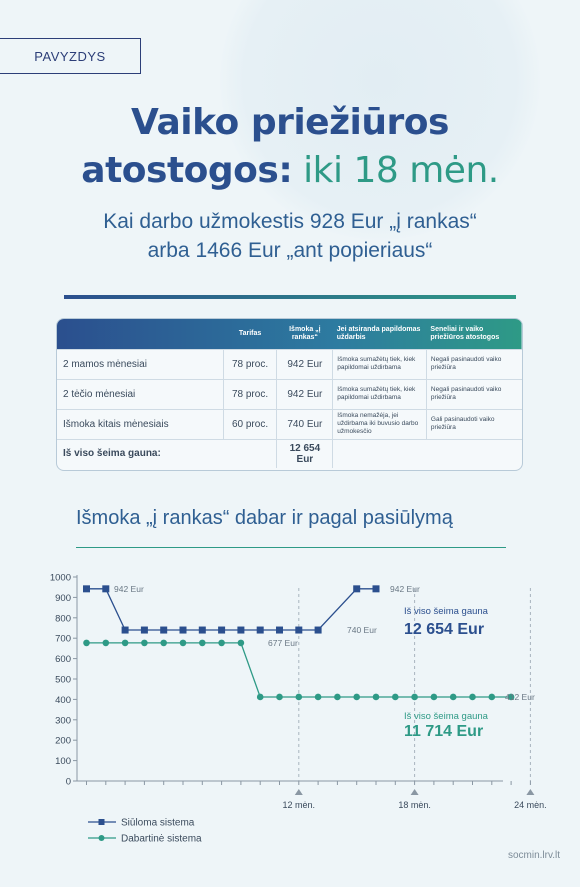 This screenshot has width=580, height=887. I want to click on y-tick-label: 0, so click(68, 782).